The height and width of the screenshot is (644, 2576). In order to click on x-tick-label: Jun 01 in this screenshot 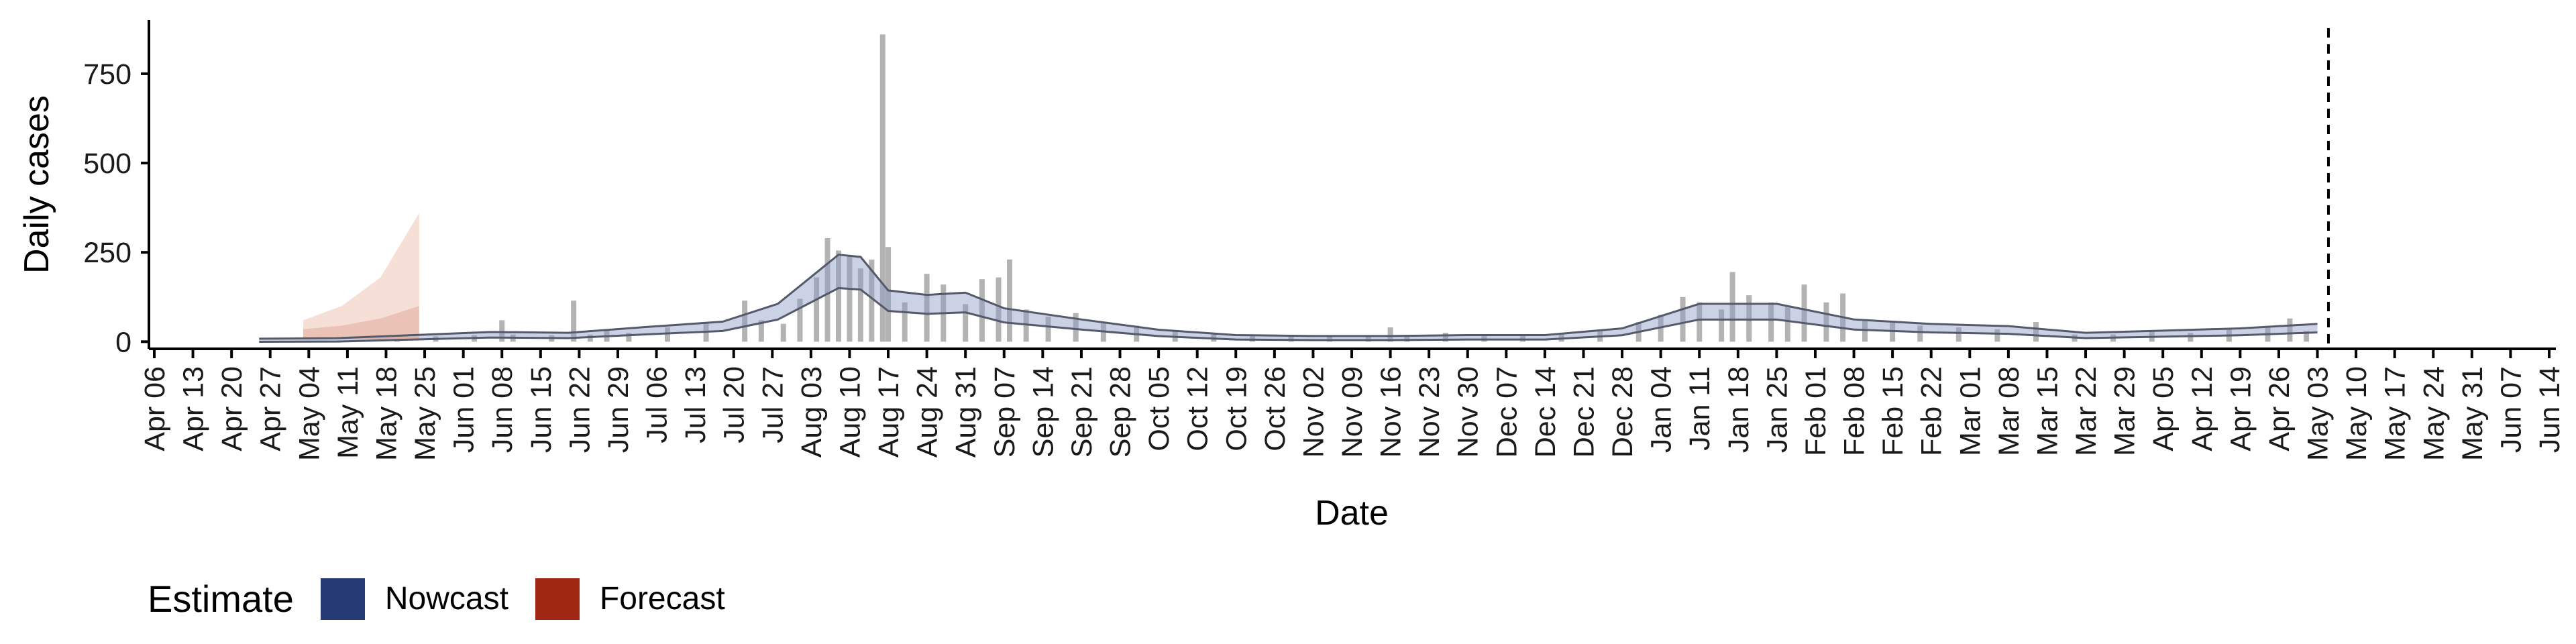, I will do `click(464, 409)`.